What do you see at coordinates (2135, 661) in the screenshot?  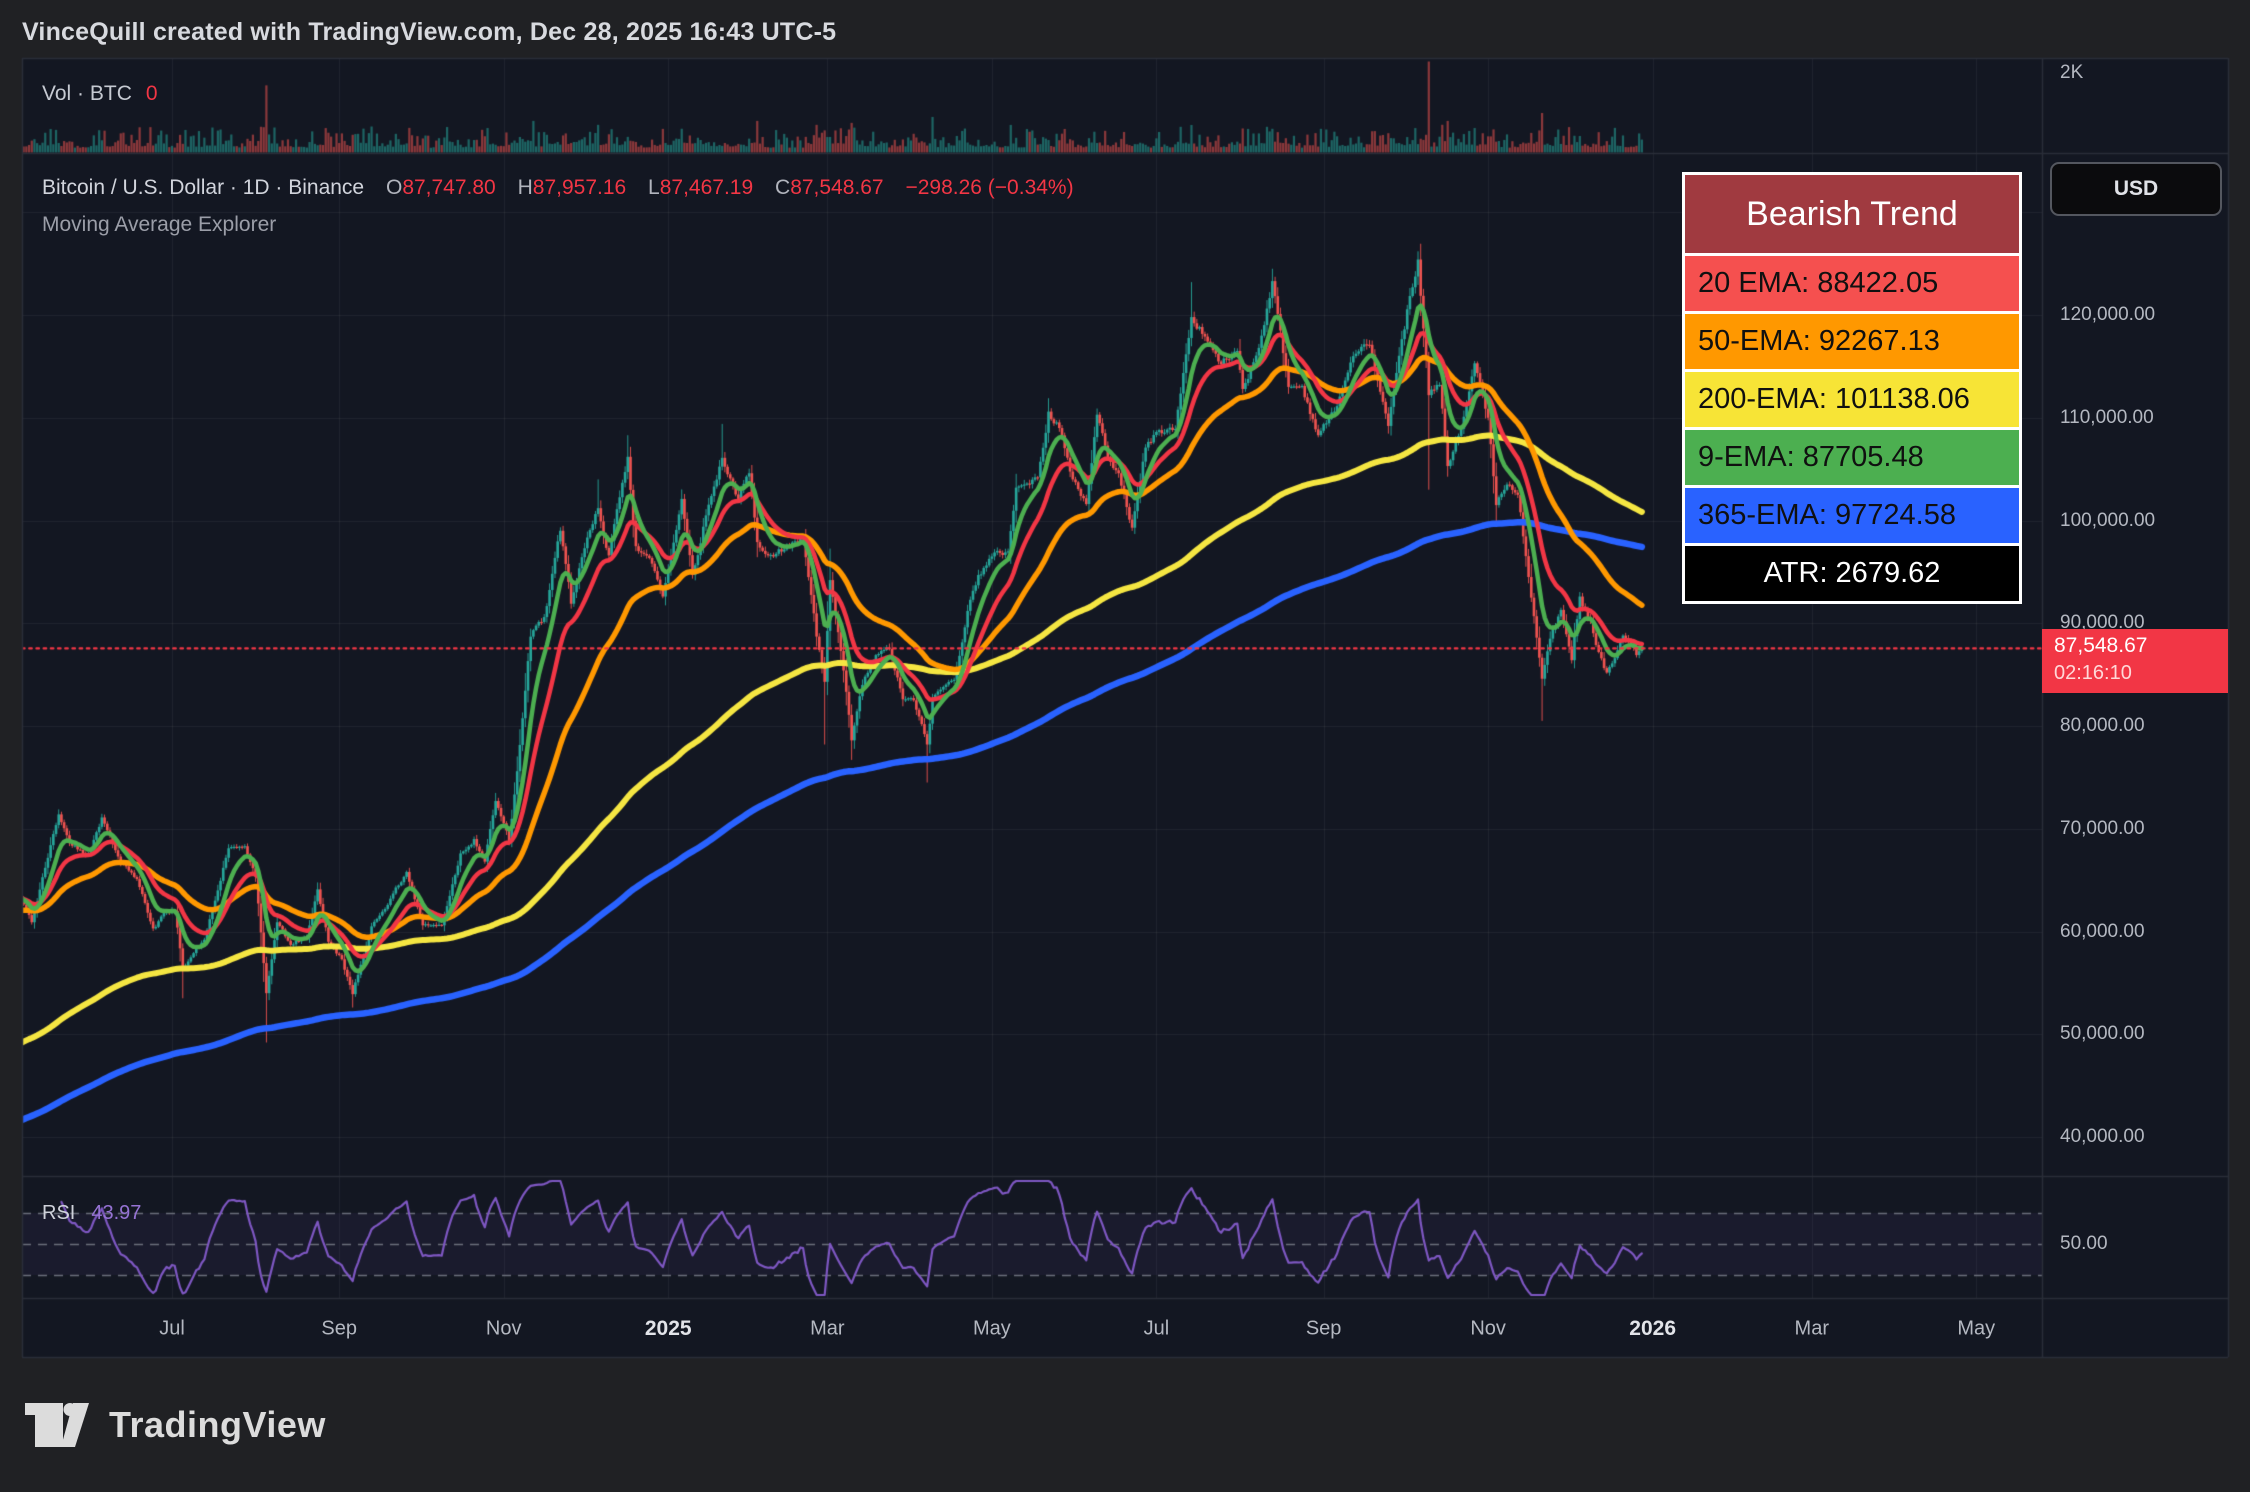 I see `last-price-badge: 87,548.67 02:16:10` at bounding box center [2135, 661].